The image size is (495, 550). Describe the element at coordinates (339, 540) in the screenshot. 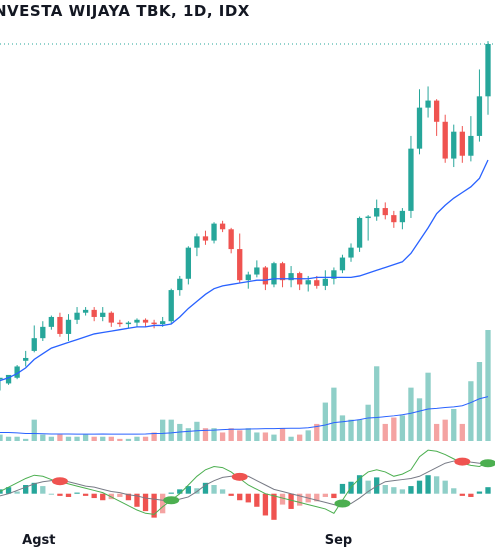

I see `x-tick-label: Sep` at that location.